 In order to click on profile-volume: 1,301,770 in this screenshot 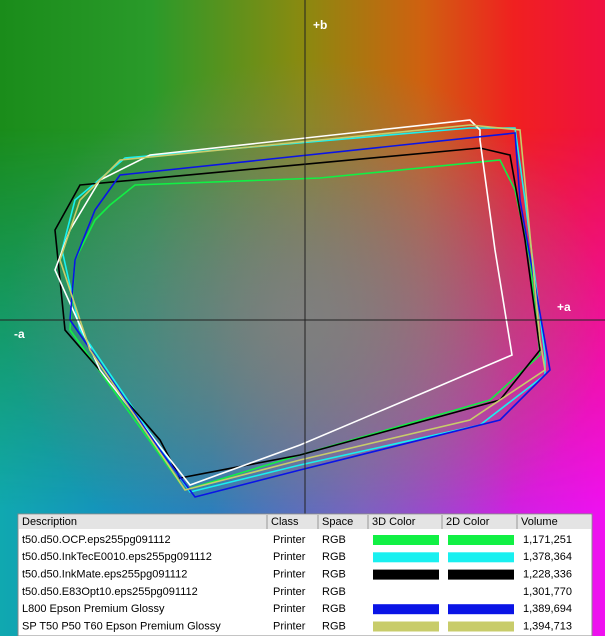, I will do `click(547, 592)`.